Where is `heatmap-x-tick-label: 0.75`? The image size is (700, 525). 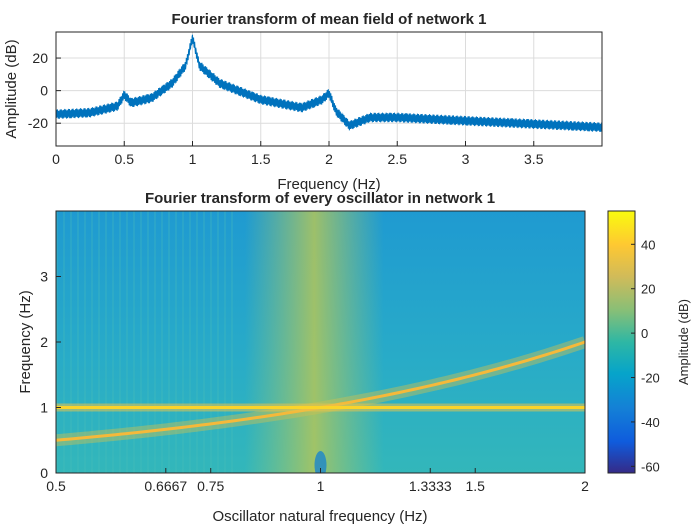
heatmap-x-tick-label: 0.75 is located at coordinates (210, 486).